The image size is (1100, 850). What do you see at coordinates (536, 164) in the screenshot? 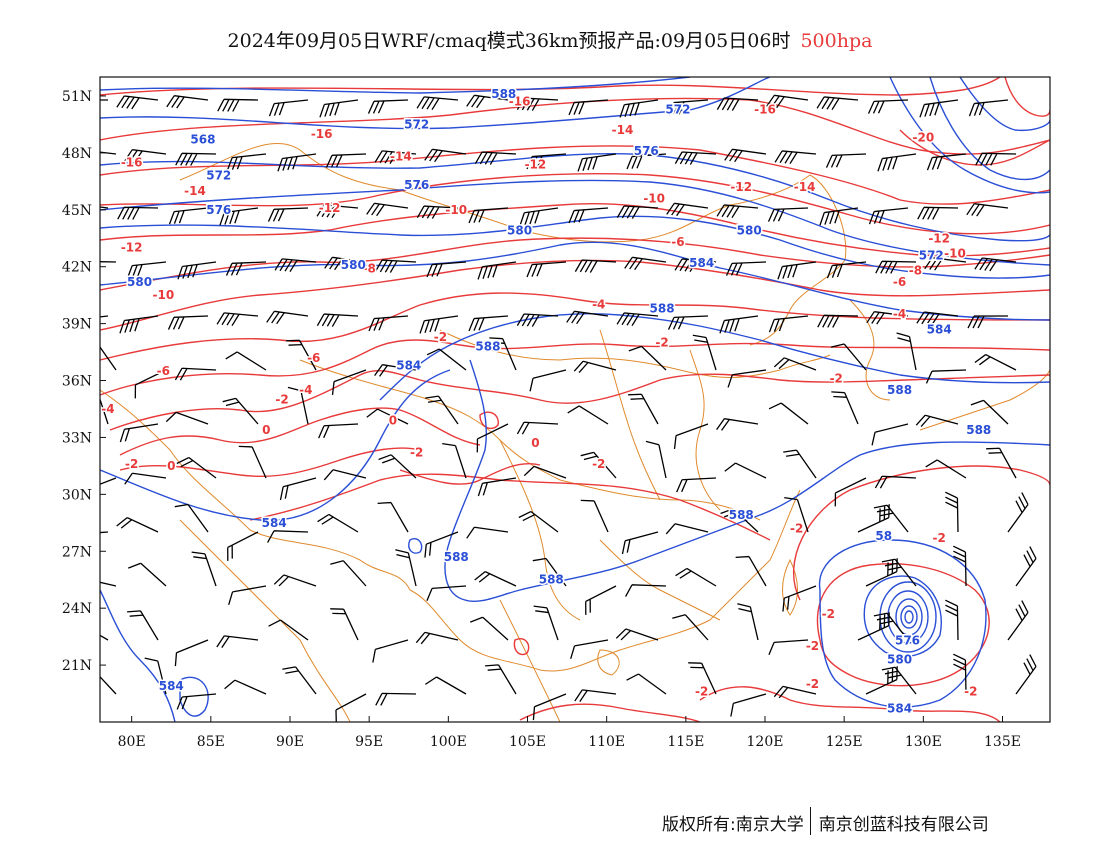
I see `temperature-label: -12` at bounding box center [536, 164].